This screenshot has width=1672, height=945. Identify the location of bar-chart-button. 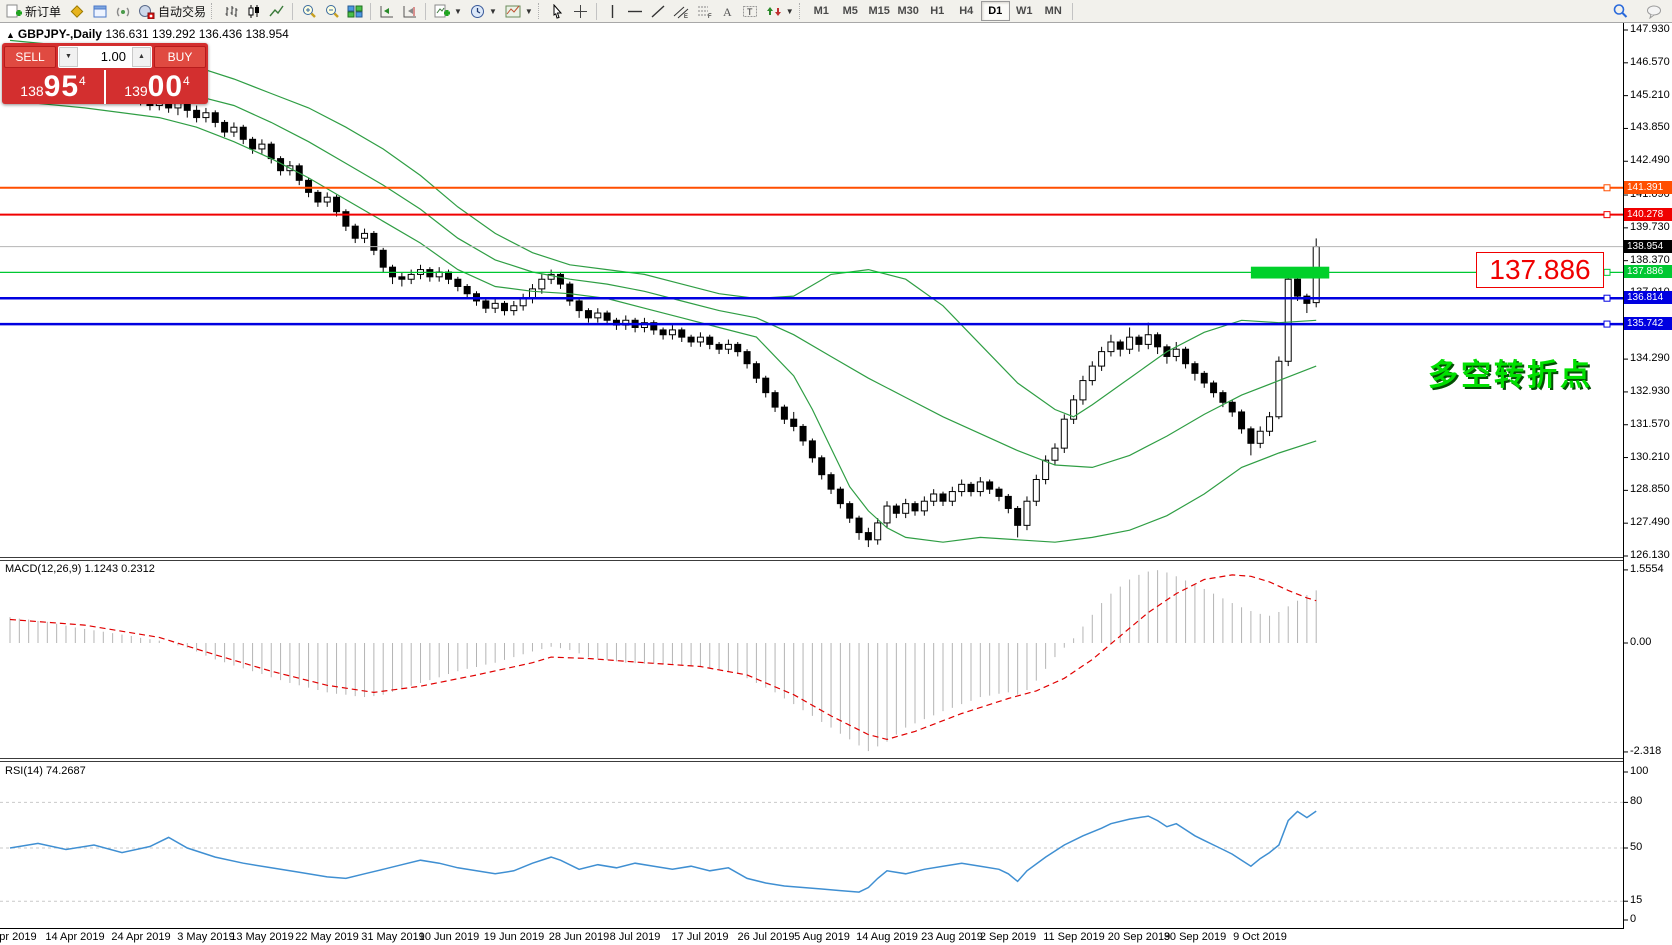
(230, 11).